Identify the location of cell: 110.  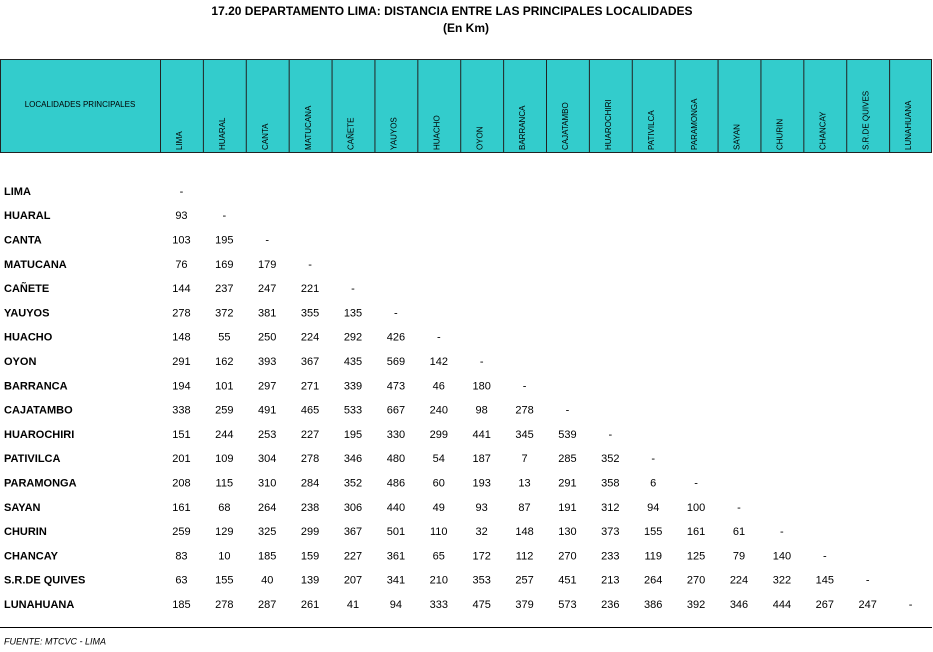
(439, 532).